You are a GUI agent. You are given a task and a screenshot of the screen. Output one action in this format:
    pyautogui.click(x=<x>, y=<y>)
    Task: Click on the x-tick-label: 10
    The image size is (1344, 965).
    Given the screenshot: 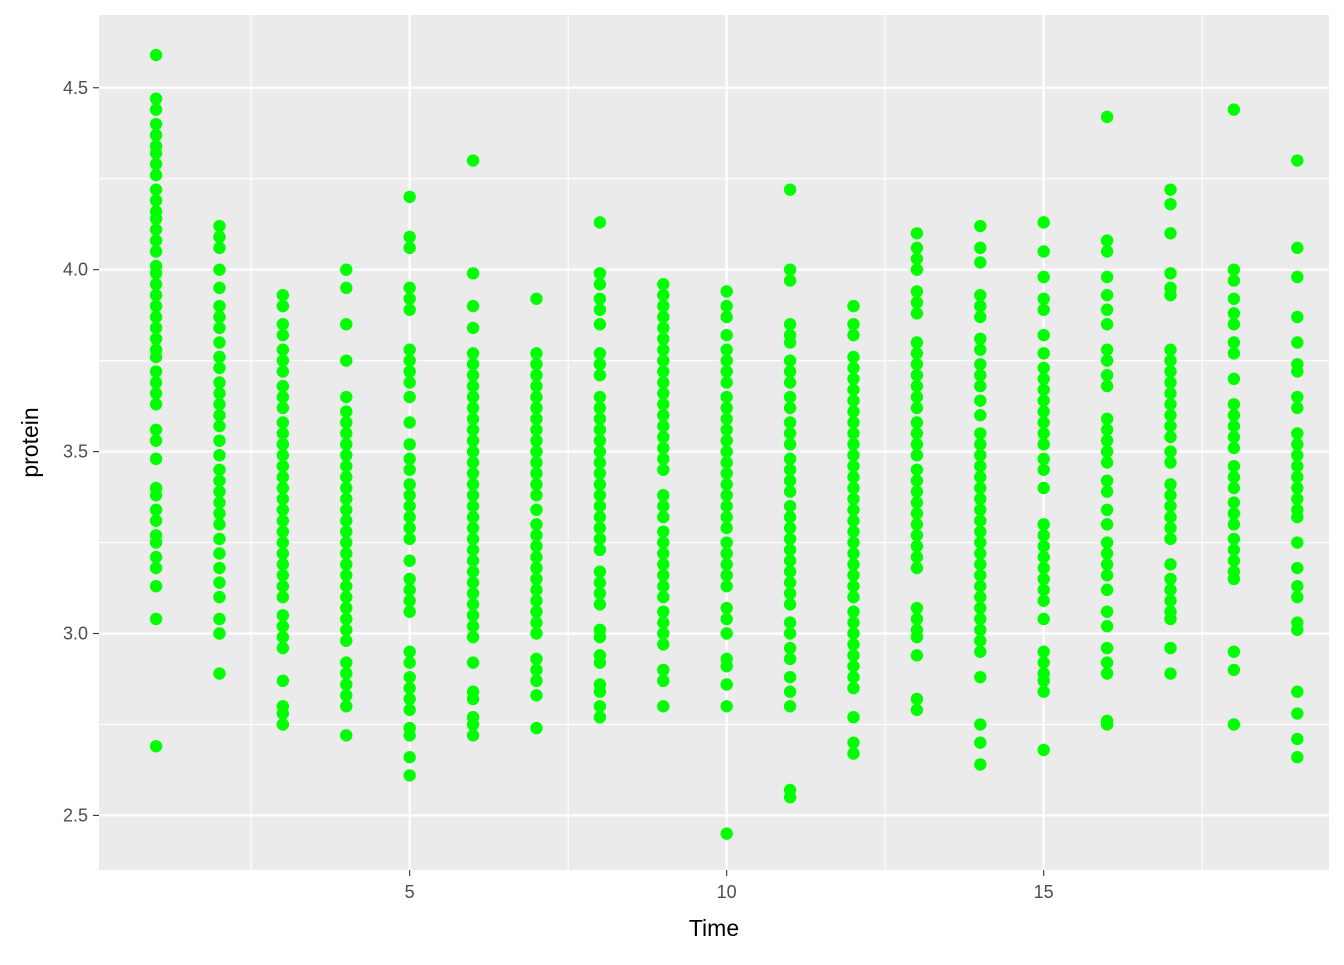 What is the action you would take?
    pyautogui.click(x=727, y=892)
    